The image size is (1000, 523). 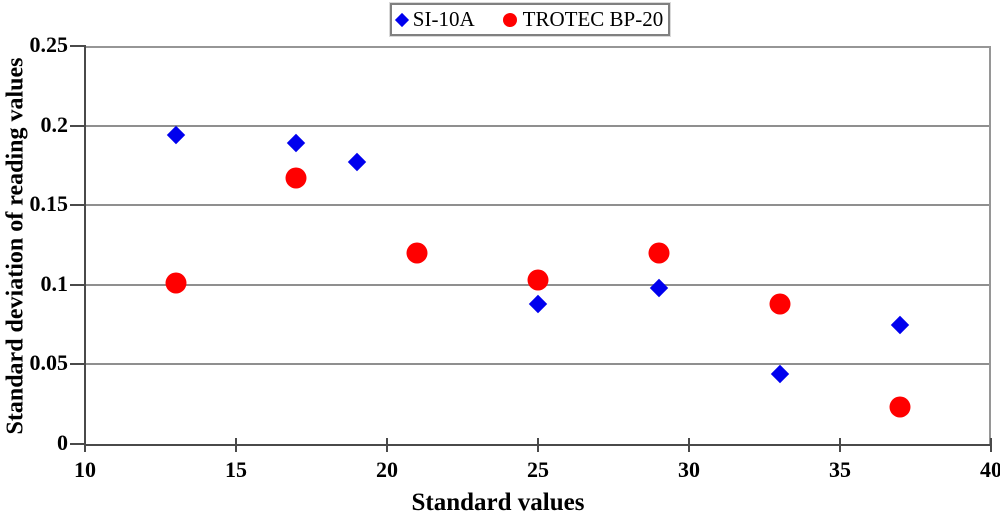 I want to click on x-tick-label: 20, so click(x=387, y=469).